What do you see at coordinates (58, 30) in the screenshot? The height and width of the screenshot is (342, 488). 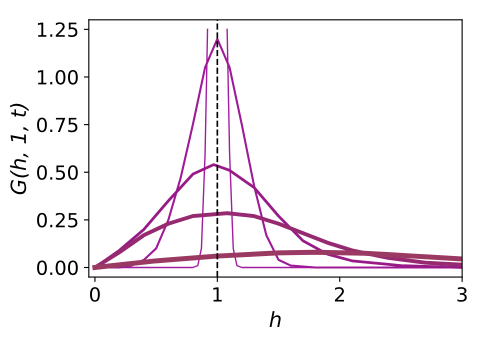 I see `y-tick-label: 1.25` at bounding box center [58, 30].